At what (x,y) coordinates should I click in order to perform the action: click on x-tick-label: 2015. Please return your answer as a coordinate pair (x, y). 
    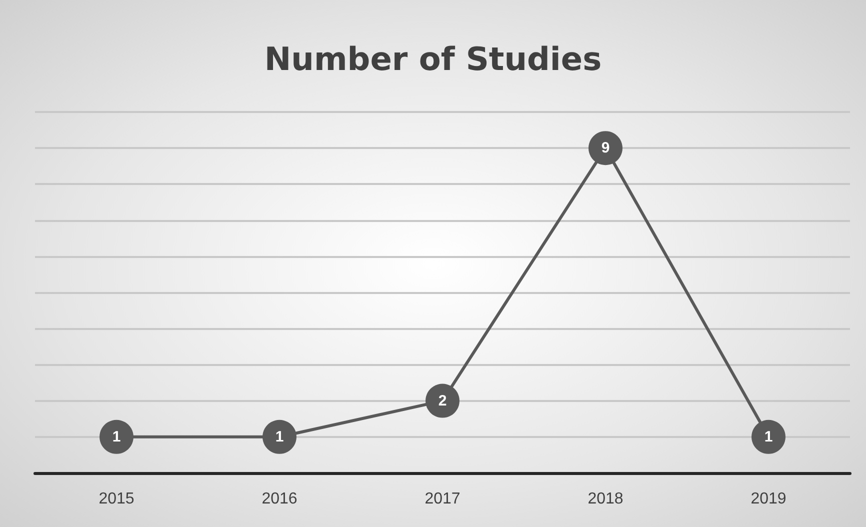
    Looking at the image, I should click on (116, 499).